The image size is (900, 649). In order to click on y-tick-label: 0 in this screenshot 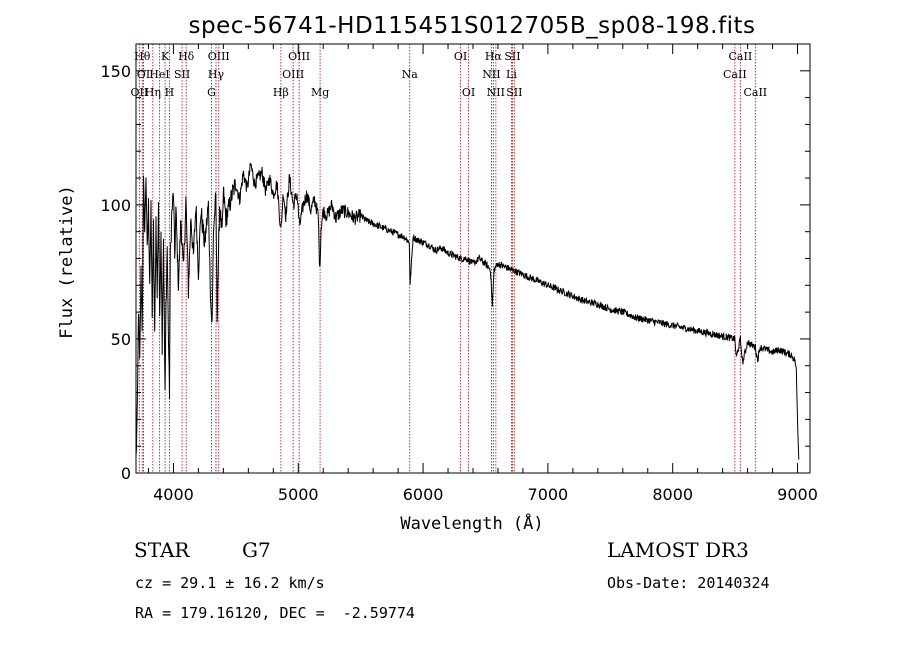, I will do `click(126, 473)`.